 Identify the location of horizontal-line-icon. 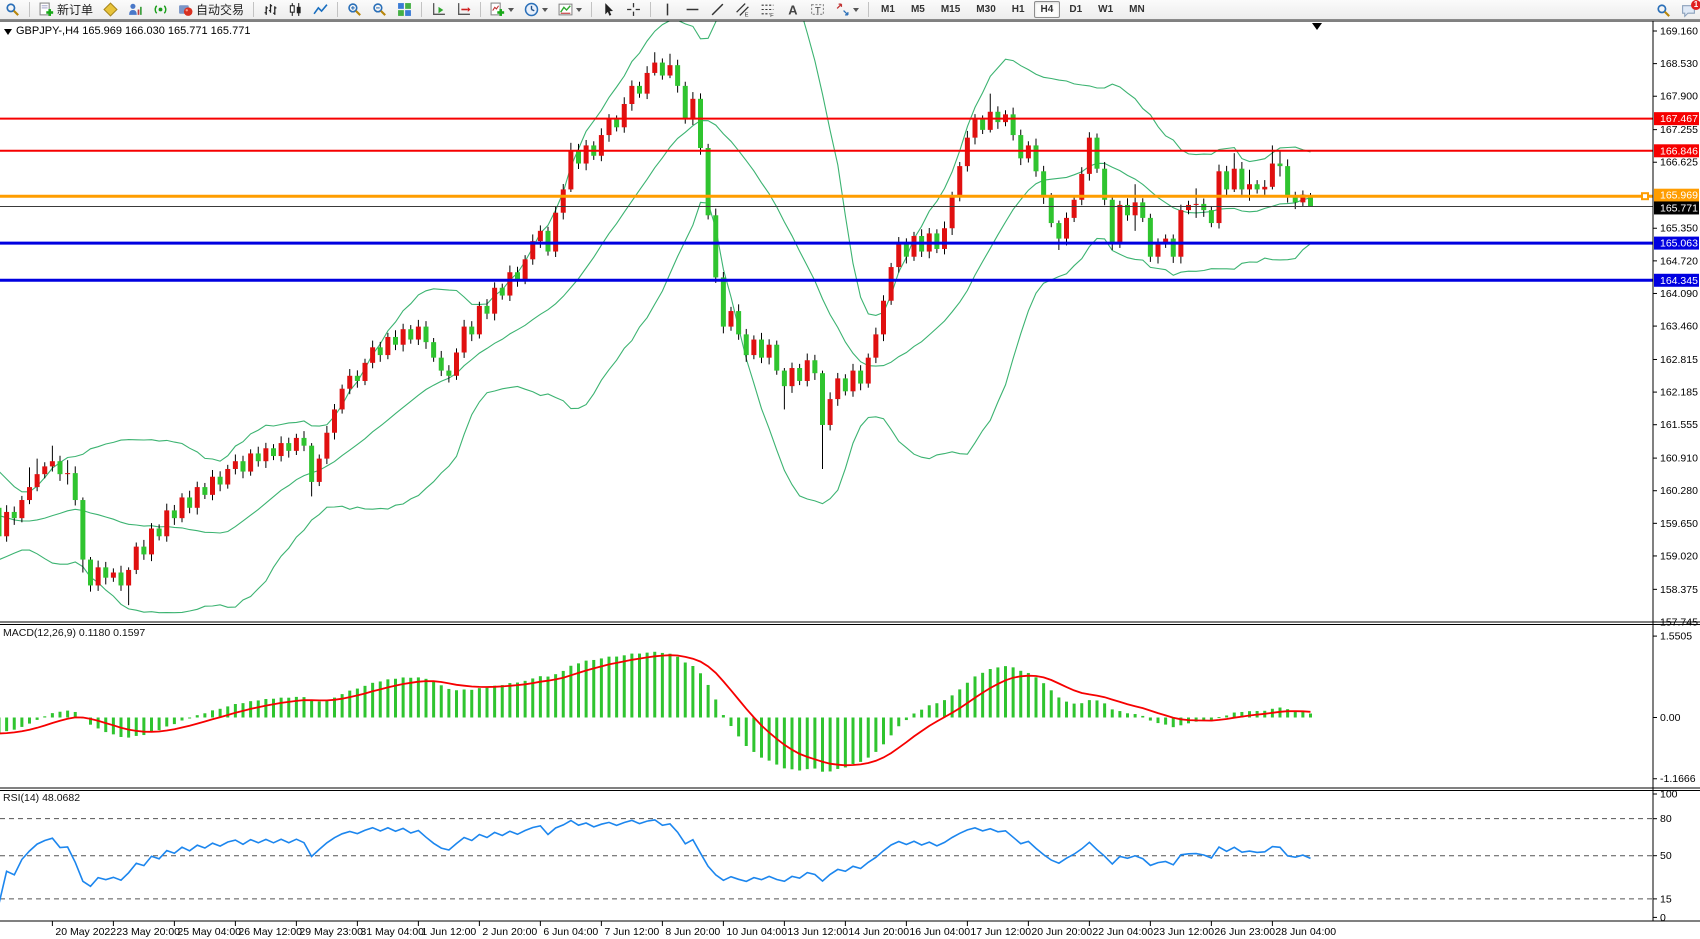
(692, 9).